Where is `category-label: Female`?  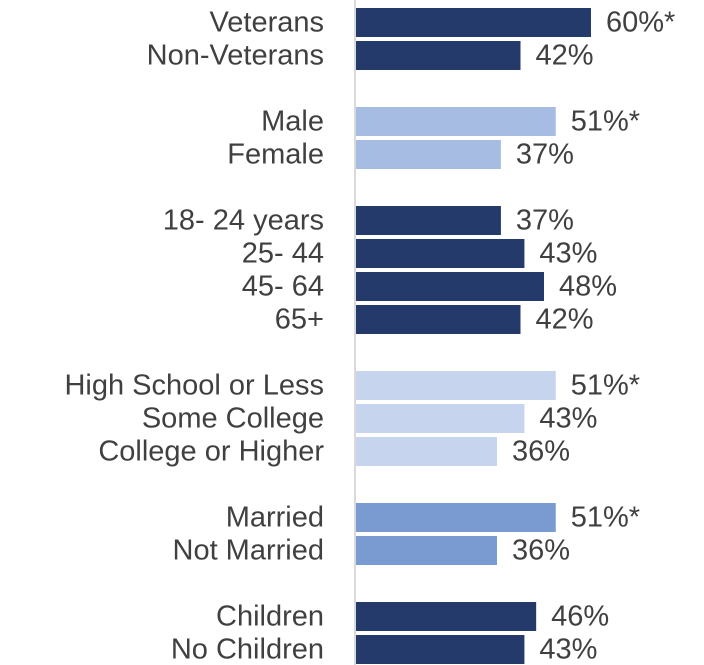 category-label: Female is located at coordinates (275, 155).